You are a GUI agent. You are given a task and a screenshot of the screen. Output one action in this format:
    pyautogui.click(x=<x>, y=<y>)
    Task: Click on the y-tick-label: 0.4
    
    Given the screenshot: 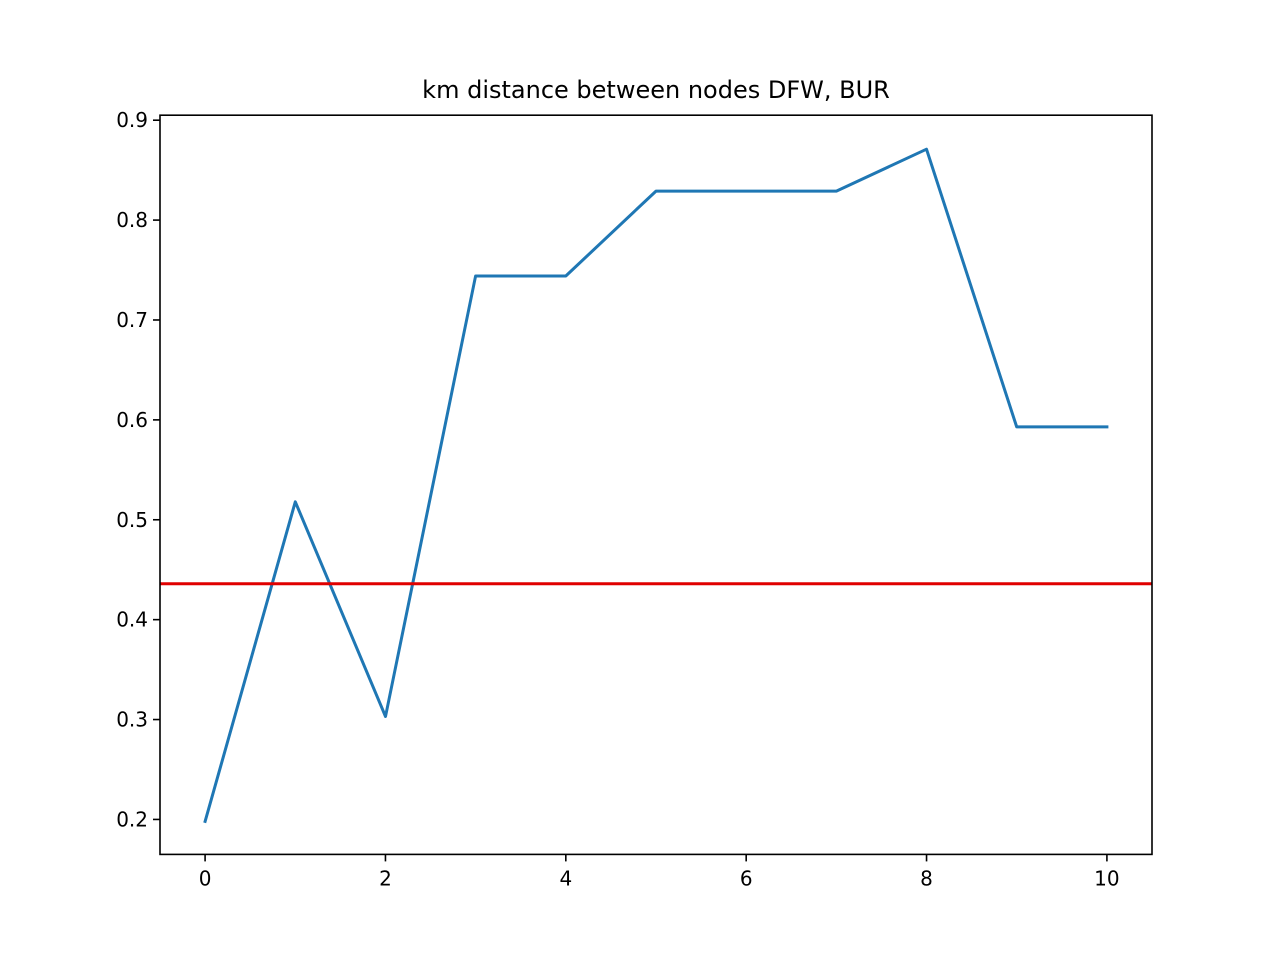 What is the action you would take?
    pyautogui.click(x=132, y=620)
    